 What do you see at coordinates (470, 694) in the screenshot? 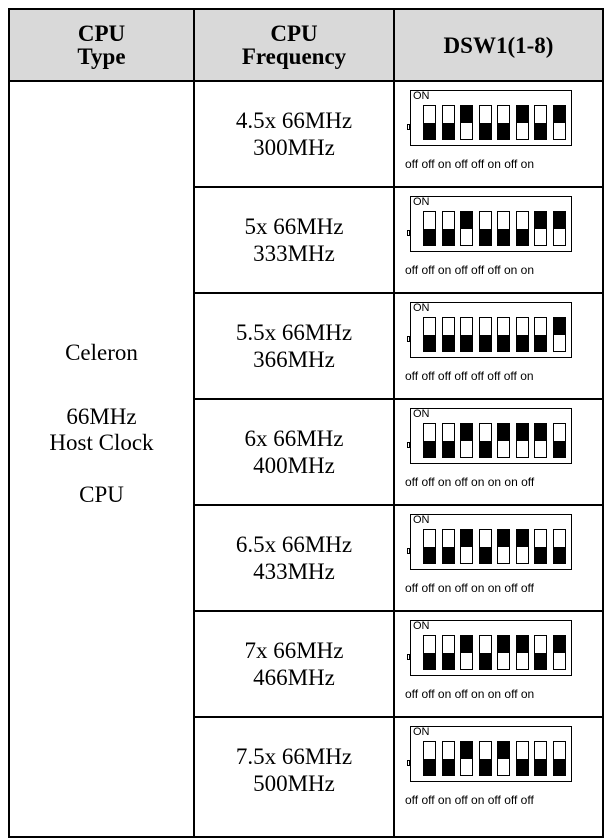
I see `switch-state-caption: off off on off on on off on` at bounding box center [470, 694].